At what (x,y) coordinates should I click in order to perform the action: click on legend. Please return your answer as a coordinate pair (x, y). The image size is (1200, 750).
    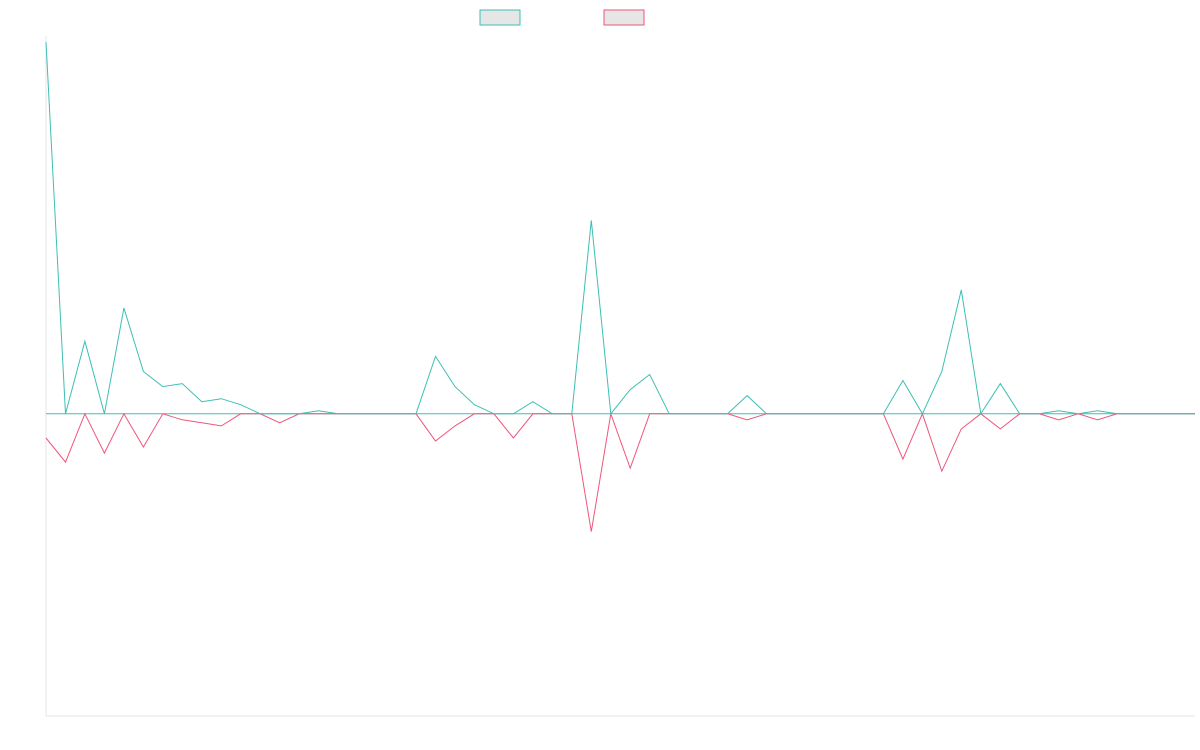
    Looking at the image, I should click on (562, 17).